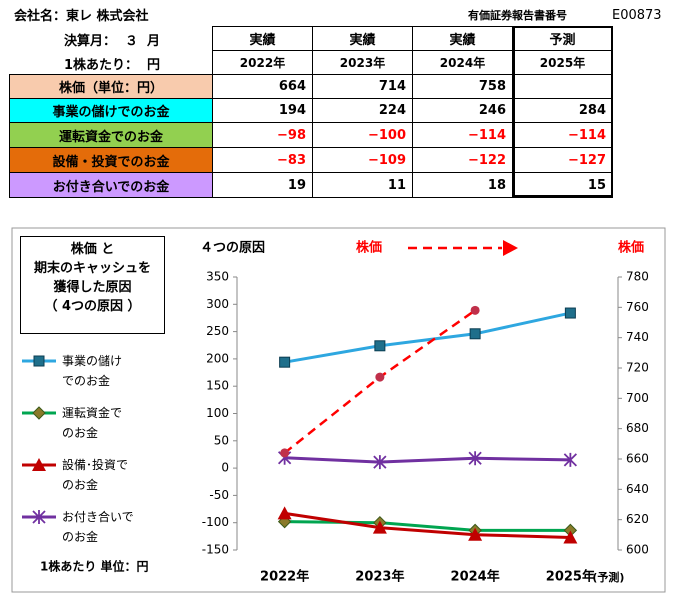 The image size is (677, 599). What do you see at coordinates (637, 368) in the screenshot?
I see `y2-tick-label: 720` at bounding box center [637, 368].